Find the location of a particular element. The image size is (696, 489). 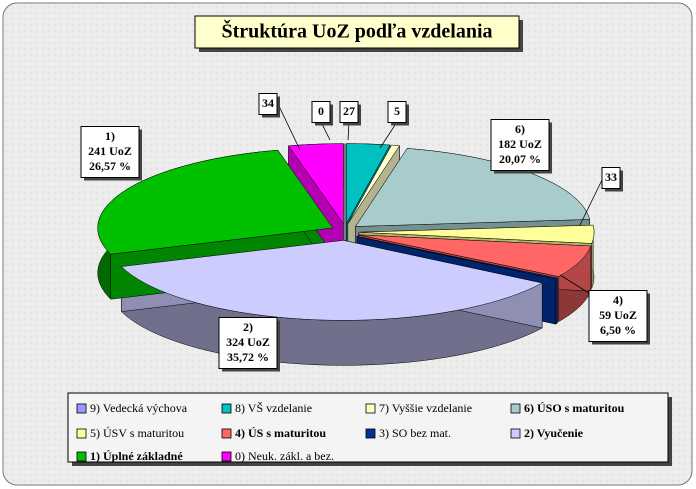

data-label: 241 UoZ is located at coordinates (110, 151).